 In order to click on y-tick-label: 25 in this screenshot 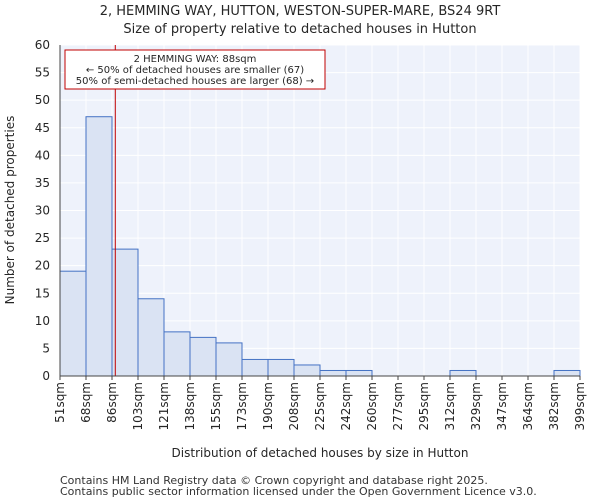, I will do `click(42, 238)`.